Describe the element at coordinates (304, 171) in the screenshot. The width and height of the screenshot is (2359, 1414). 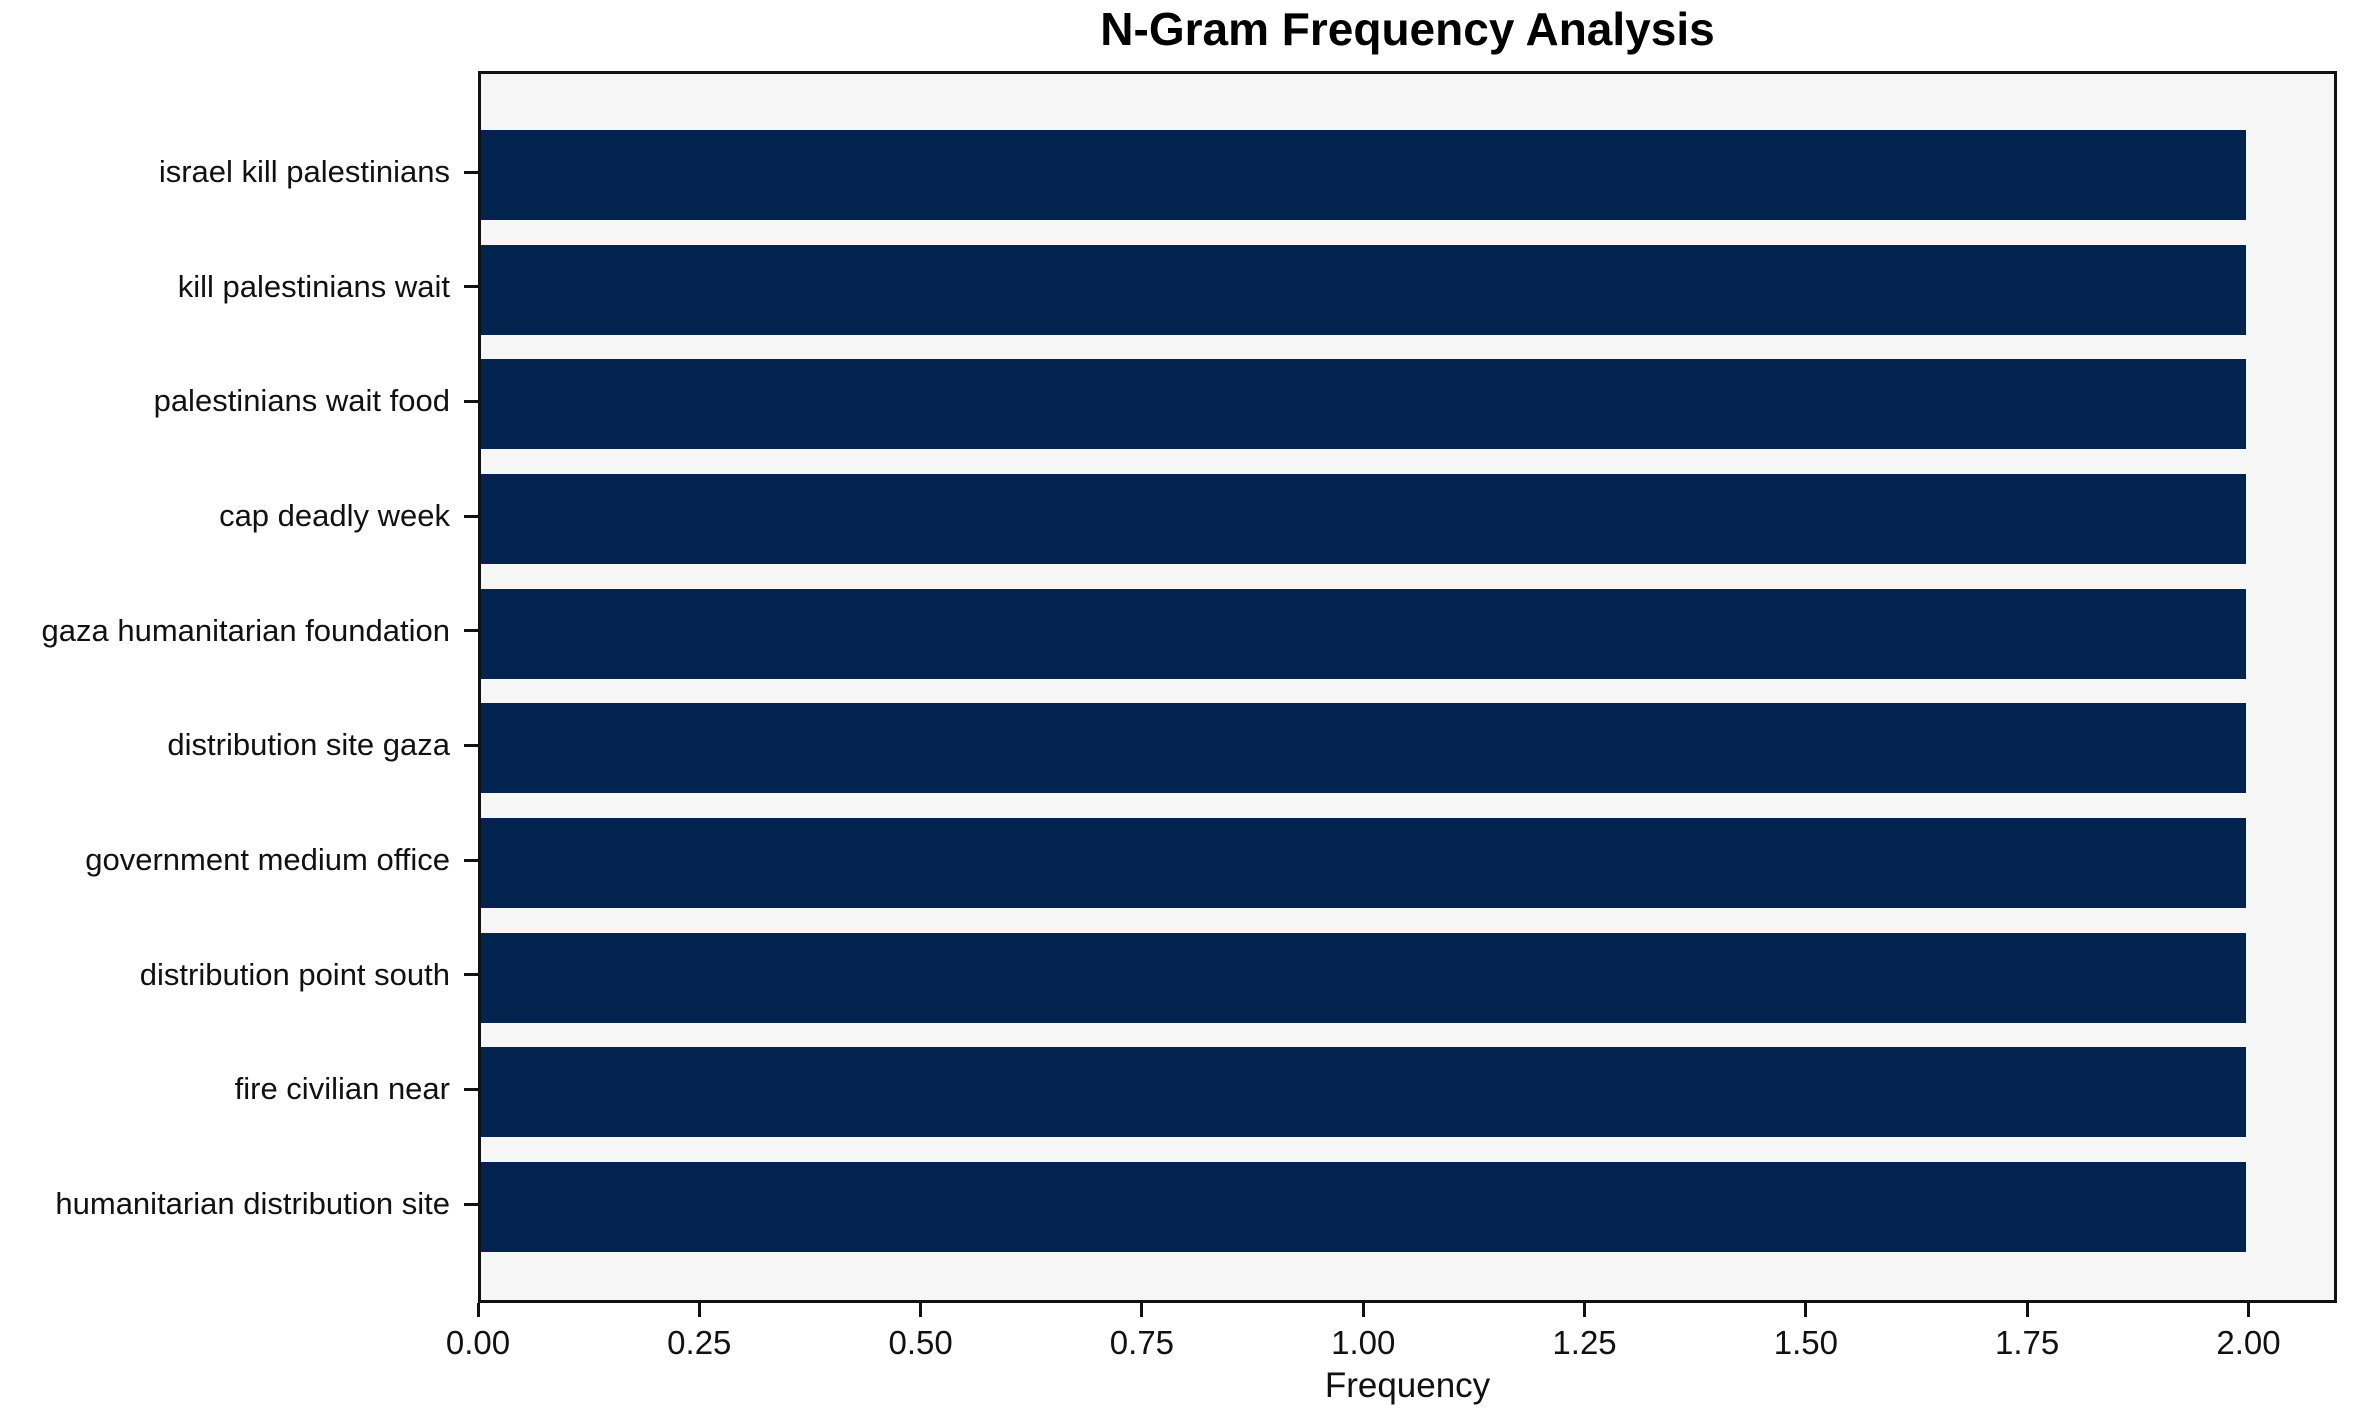
I see `y-tick-label: israel kill palestinians` at that location.